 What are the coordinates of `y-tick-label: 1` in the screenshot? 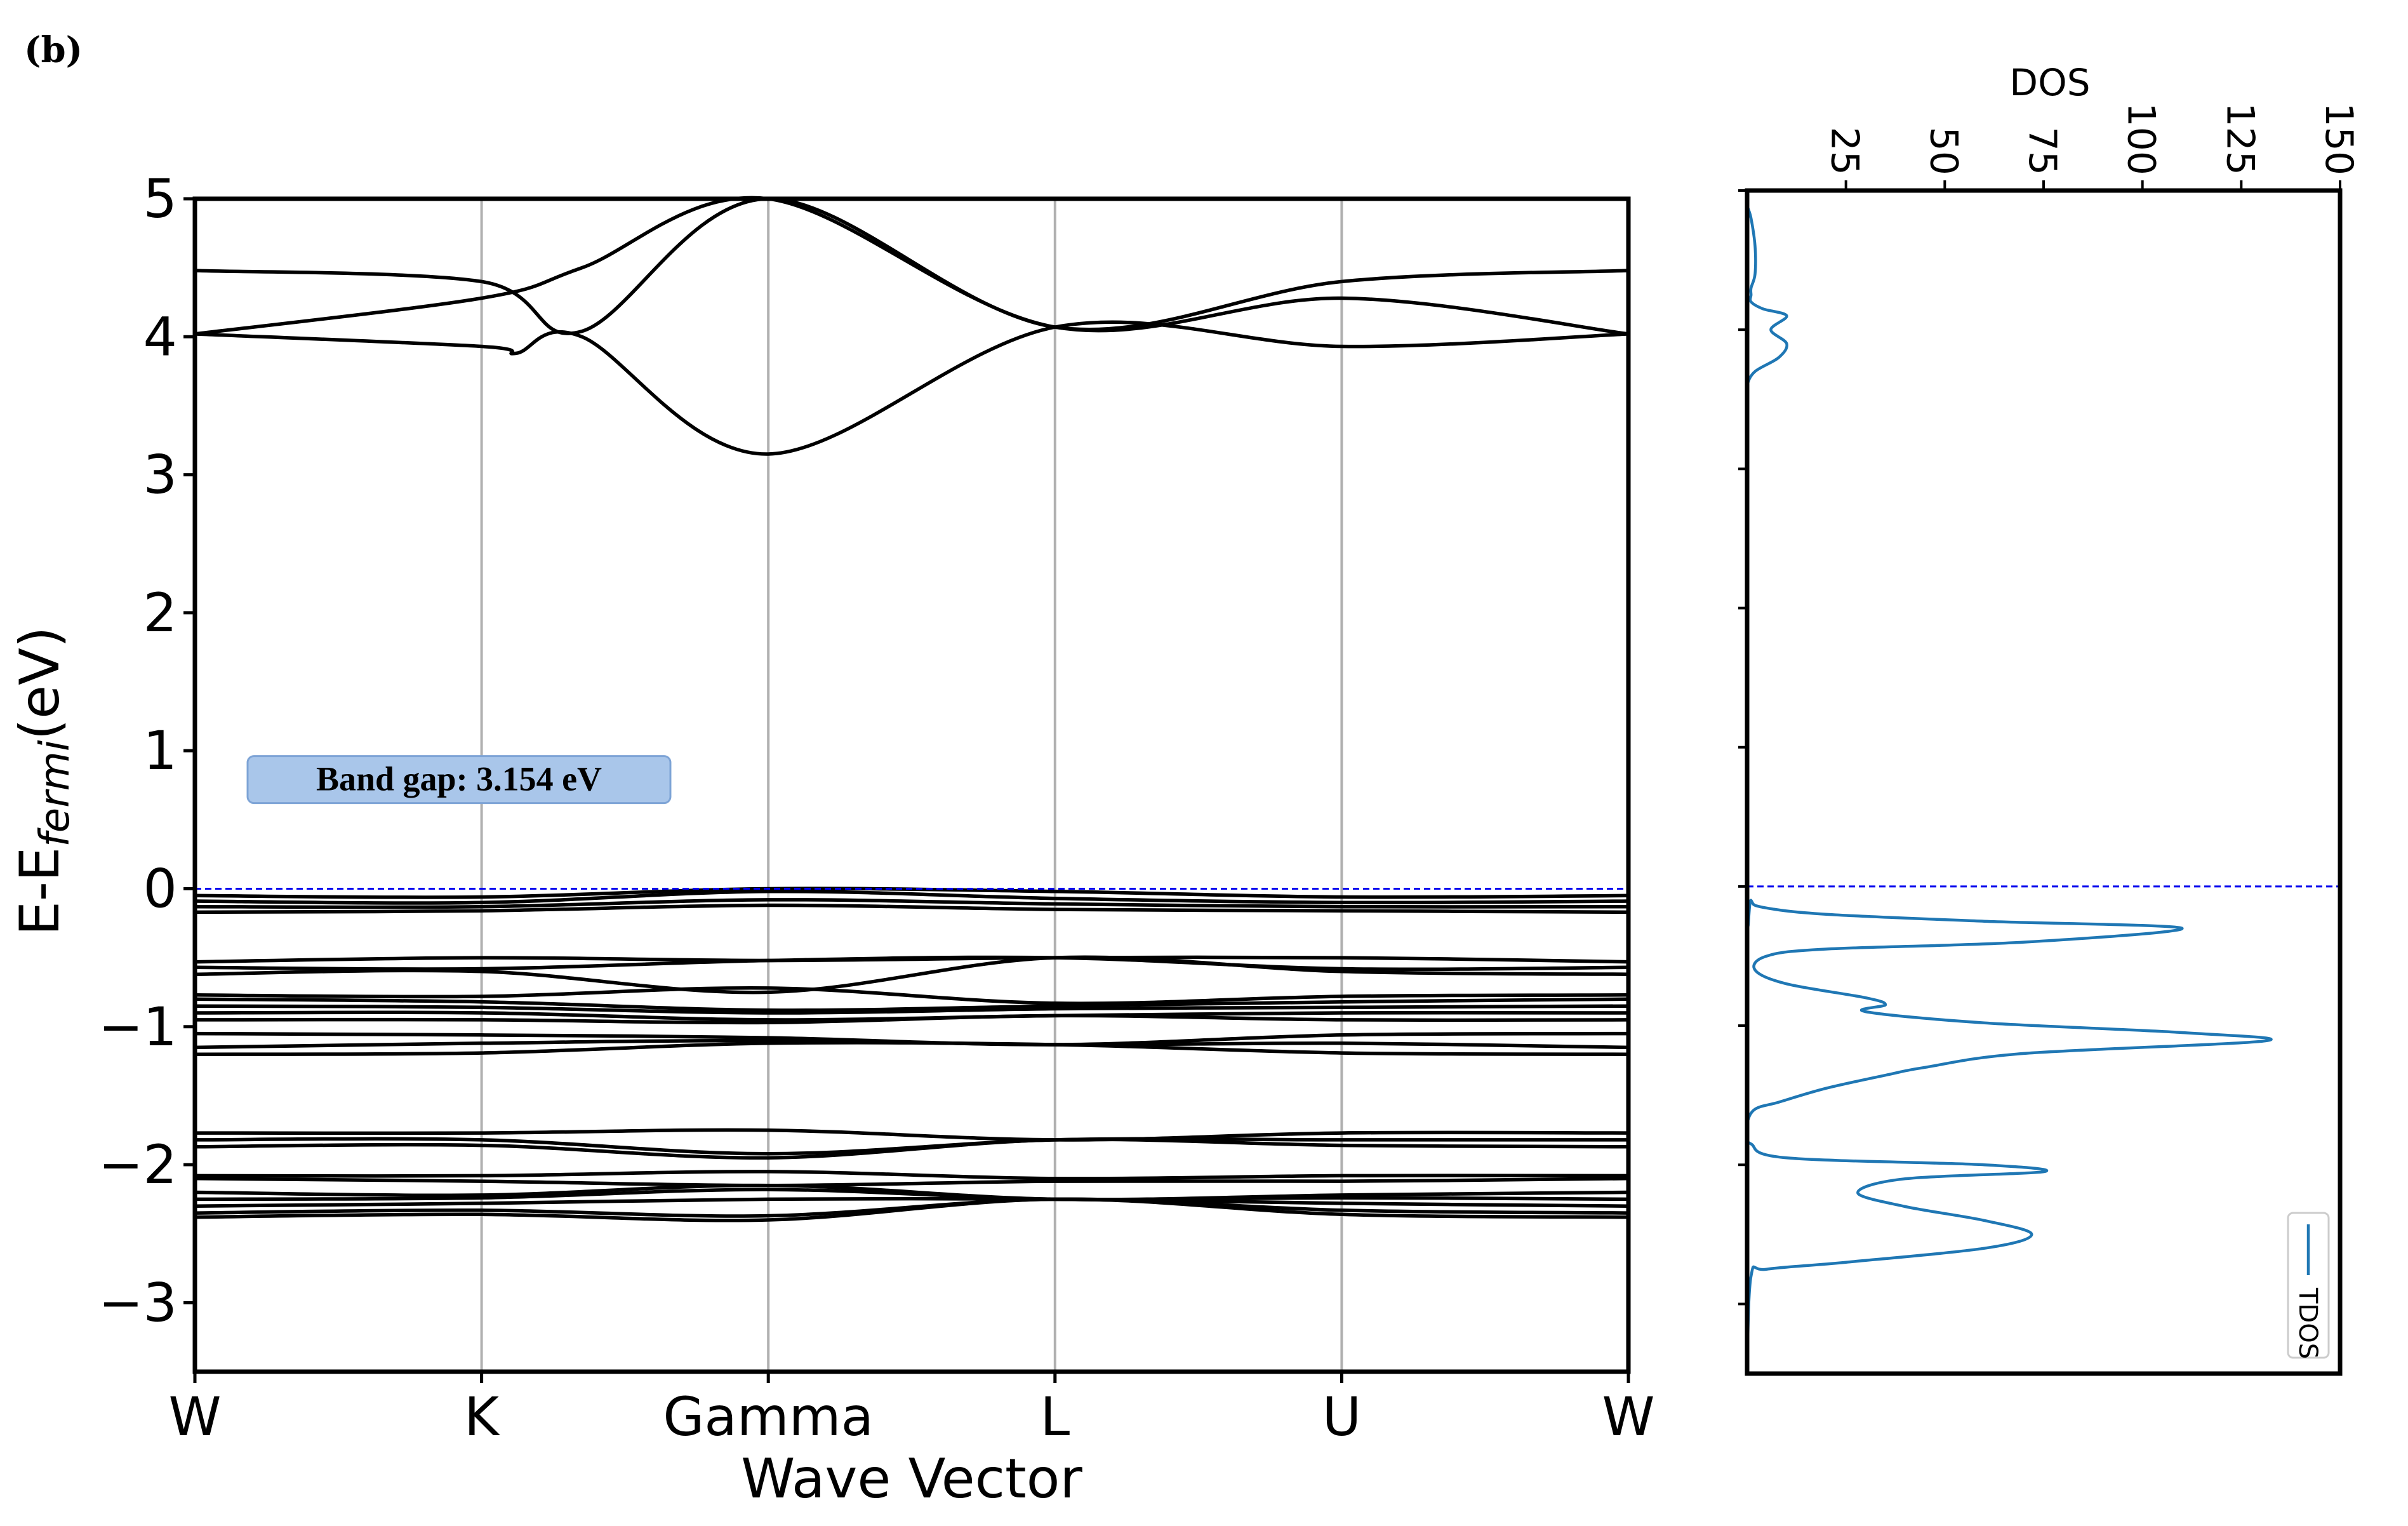 It's located at (160, 750).